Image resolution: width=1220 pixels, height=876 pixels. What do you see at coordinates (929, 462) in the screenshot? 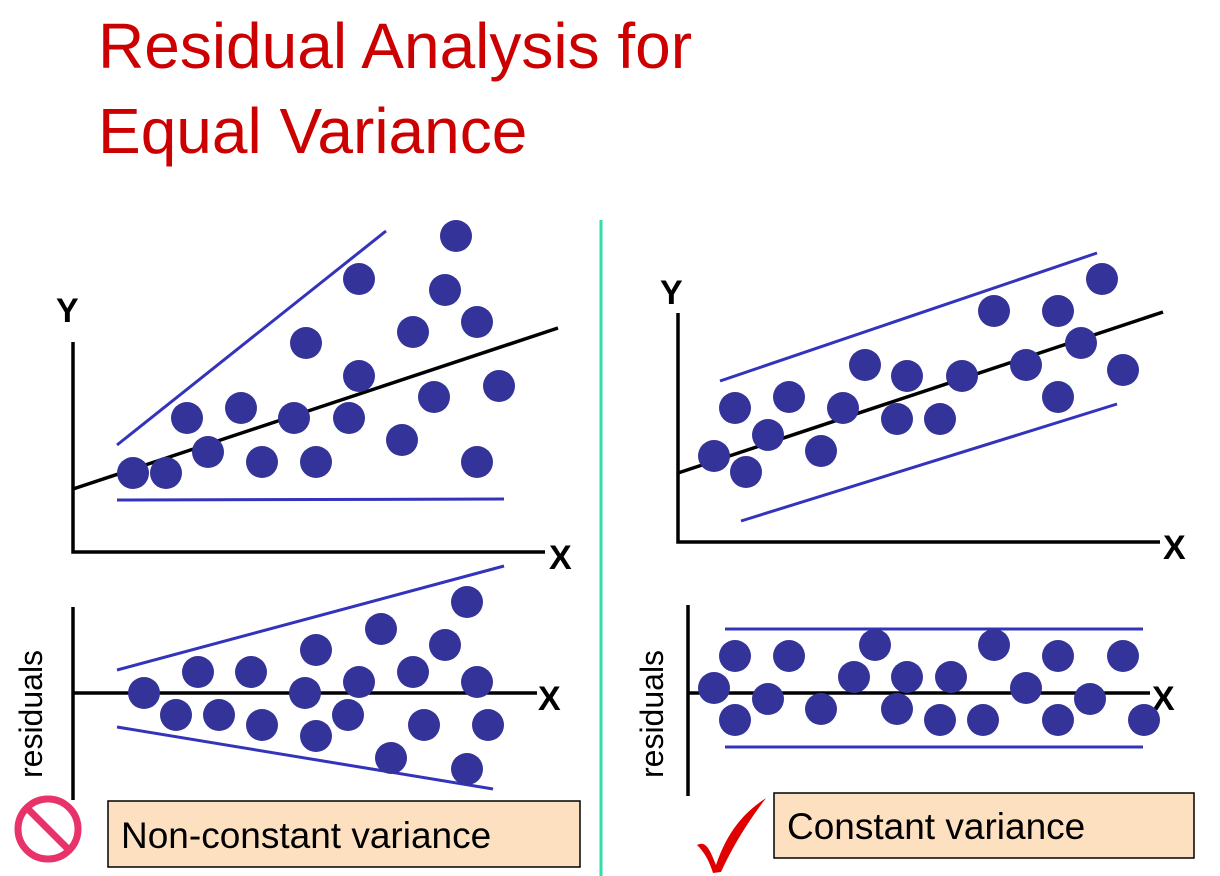
I see `right-lower-envelope` at bounding box center [929, 462].